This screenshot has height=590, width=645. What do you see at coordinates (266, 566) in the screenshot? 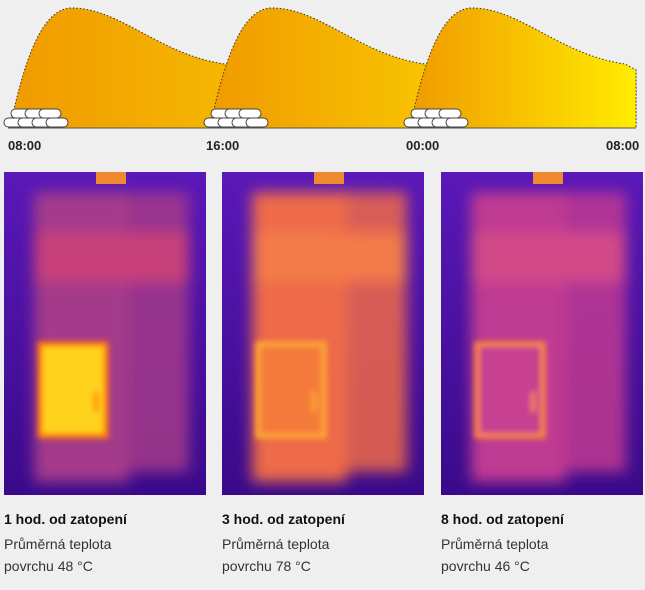
I see `panel-caption: povrchu 78 °C` at bounding box center [266, 566].